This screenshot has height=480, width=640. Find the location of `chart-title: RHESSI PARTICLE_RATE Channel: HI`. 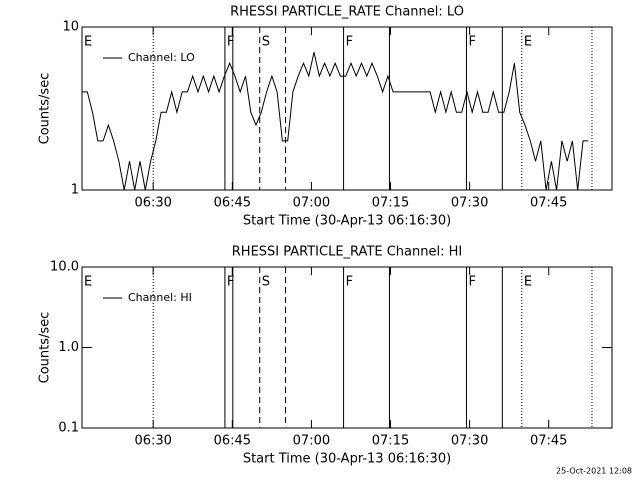

chart-title: RHESSI PARTICLE_RATE Channel: HI is located at coordinates (347, 252).